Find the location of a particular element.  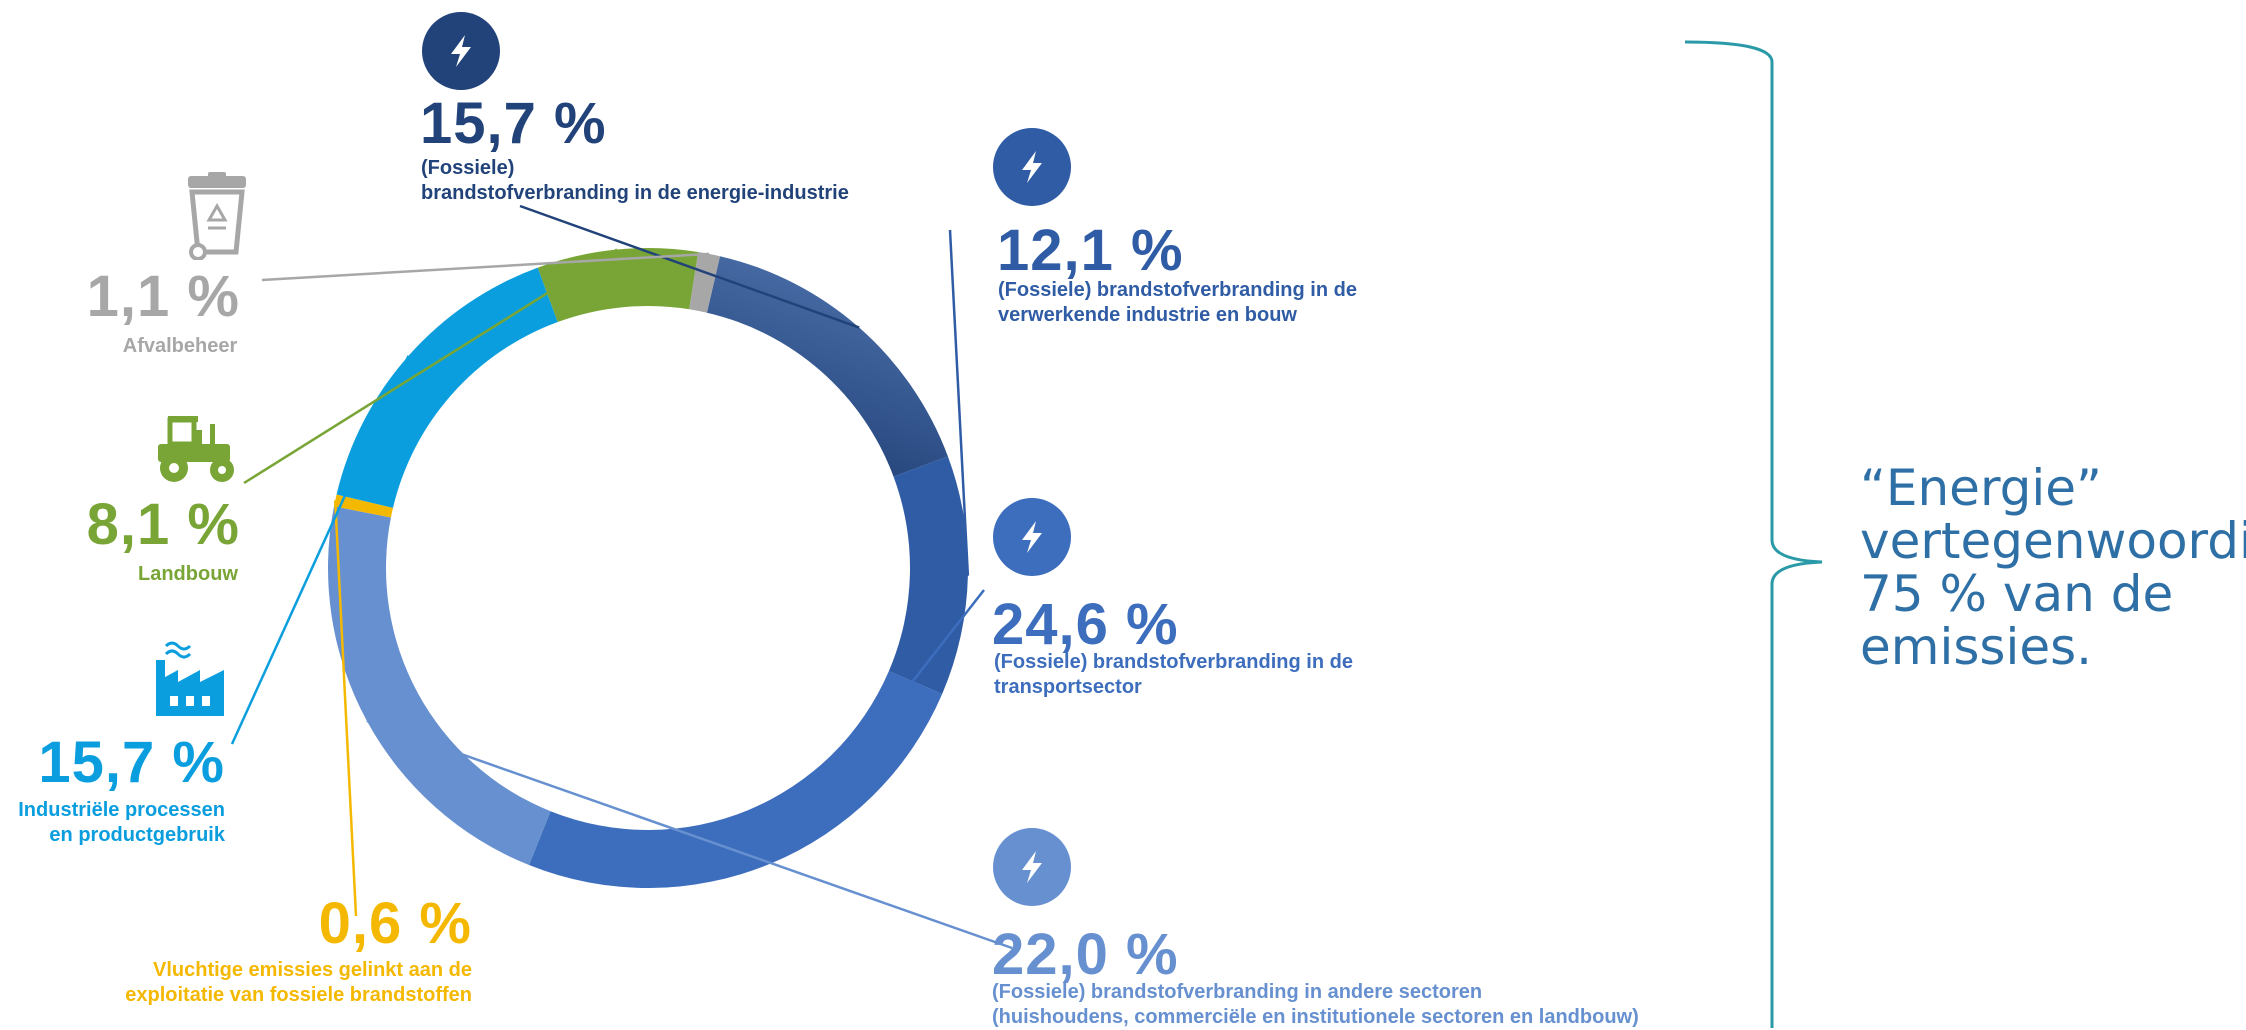

leader-line-industrial-processes is located at coordinates (320, 550).